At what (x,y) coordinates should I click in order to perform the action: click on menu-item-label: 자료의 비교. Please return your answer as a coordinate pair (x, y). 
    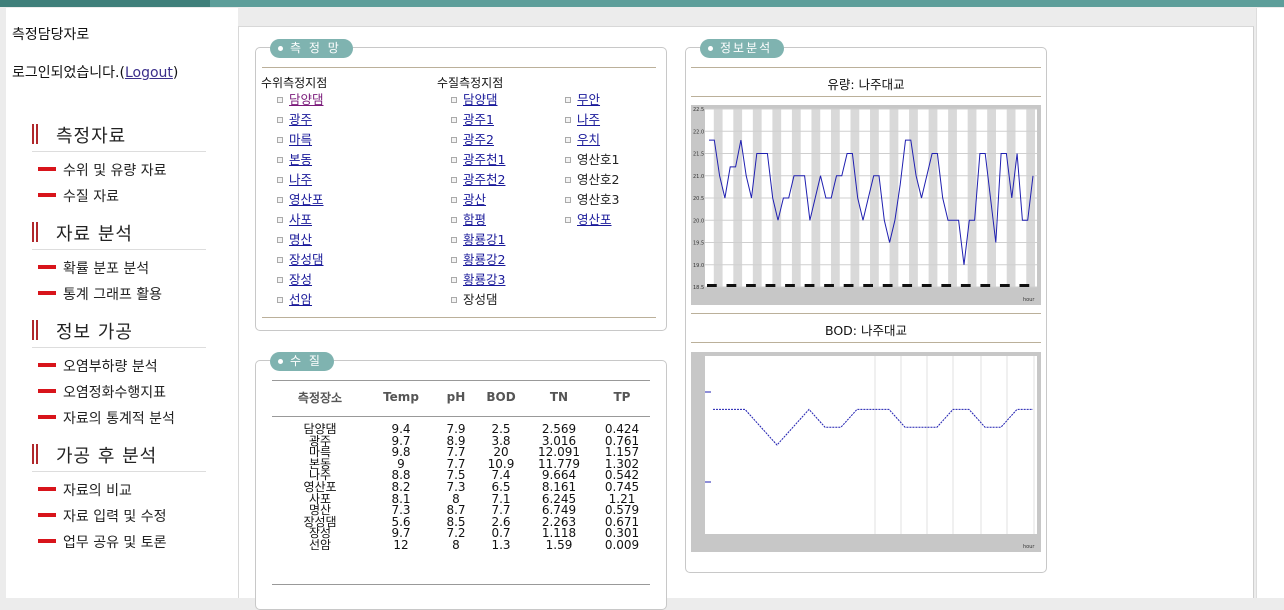
    Looking at the image, I should click on (97, 491).